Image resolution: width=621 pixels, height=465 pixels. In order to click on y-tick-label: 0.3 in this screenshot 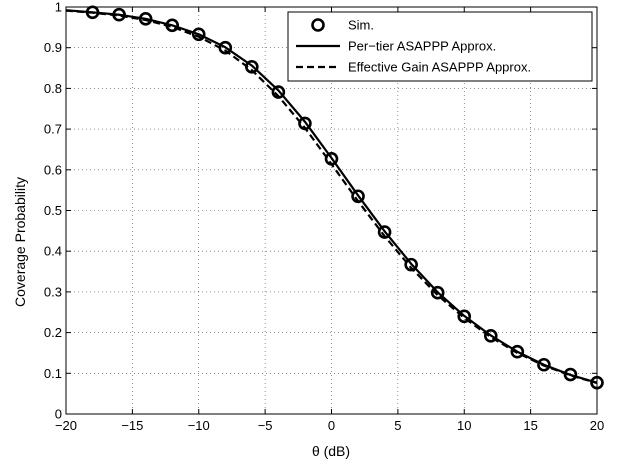, I will do `click(53, 291)`.